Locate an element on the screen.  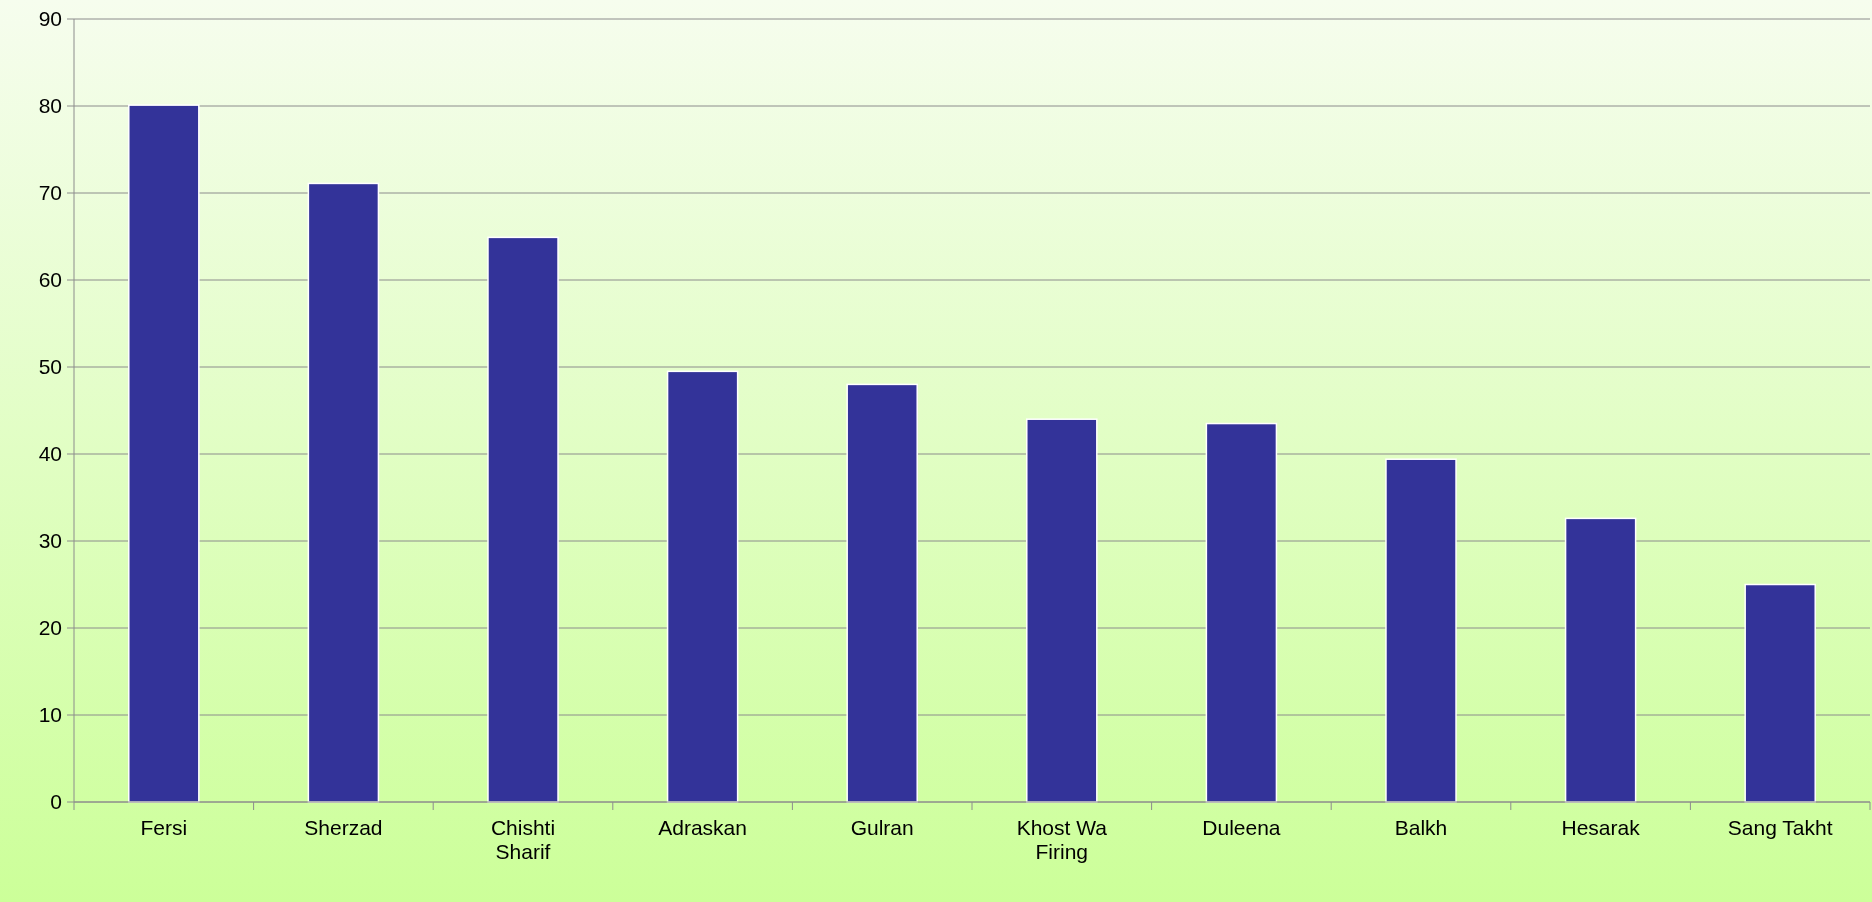
y-tick-label: 0 is located at coordinates (56, 802).